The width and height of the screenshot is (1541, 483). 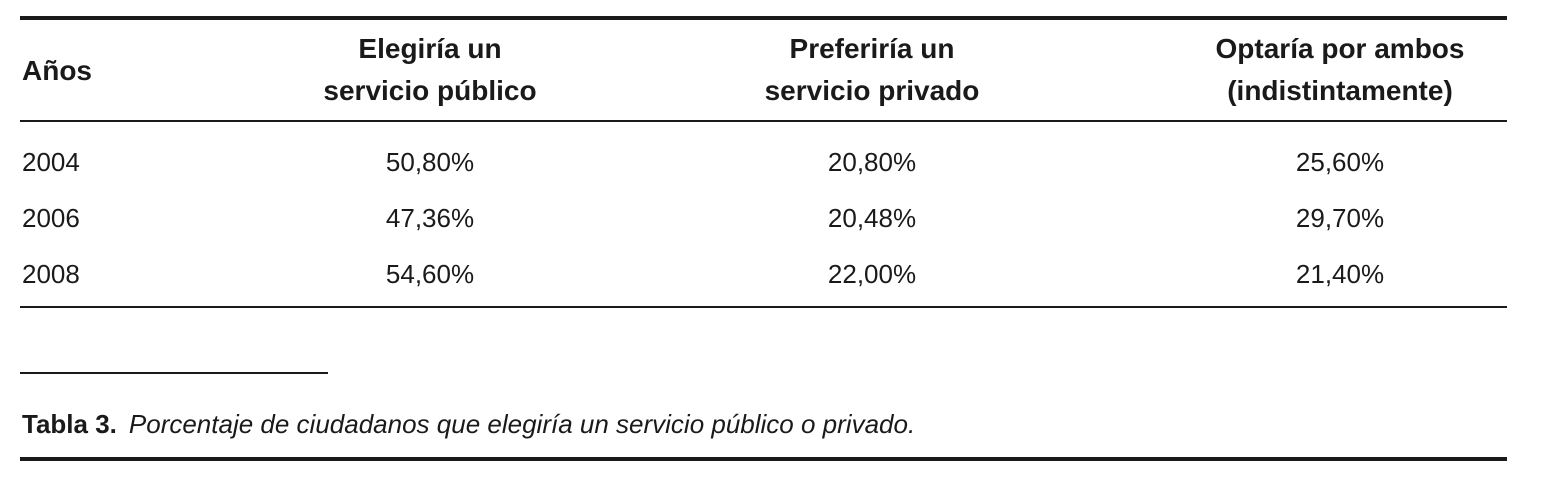 What do you see at coordinates (430, 162) in the screenshot?
I see `cell-public: 50,80%` at bounding box center [430, 162].